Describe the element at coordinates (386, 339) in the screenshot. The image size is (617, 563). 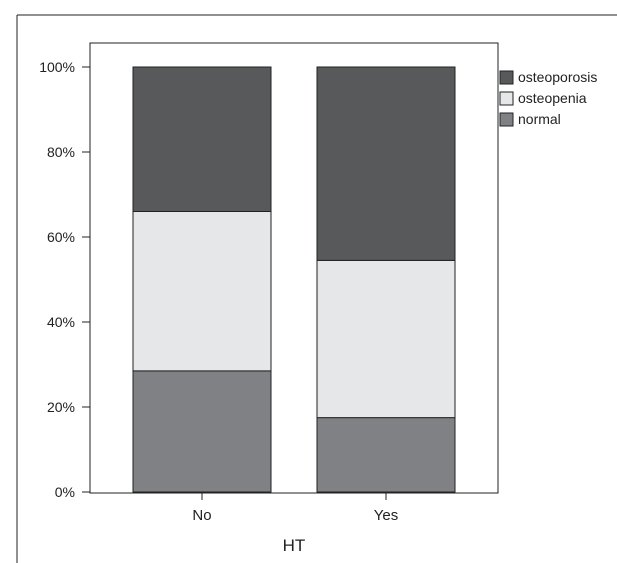
I see `bar-segment-osteopenia-yes` at that location.